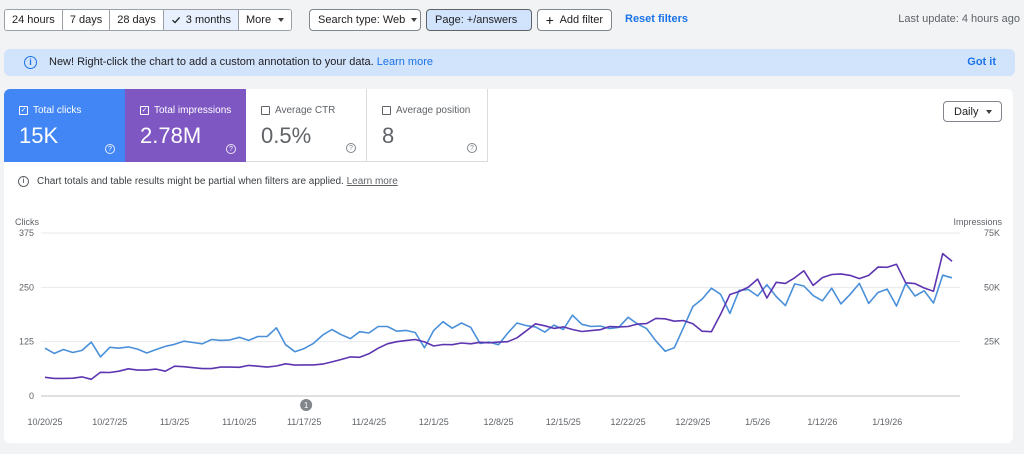 Image resolution: width=1024 pixels, height=454 pixels. Describe the element at coordinates (86, 20) in the screenshot. I see `range-7-days-button: 7 days` at that location.